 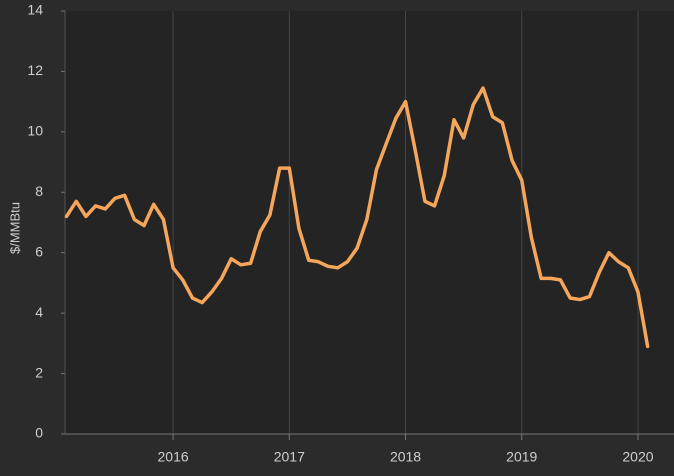 I want to click on y-tick-label: 14, so click(x=35, y=10).